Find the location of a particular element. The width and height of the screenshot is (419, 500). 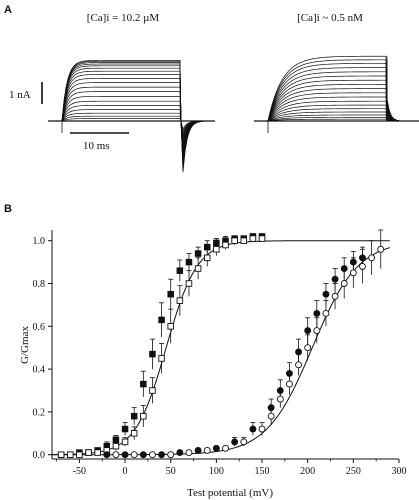

panel-a-left-condition: [Ca]i = 10.2 µM is located at coordinates (123, 18).